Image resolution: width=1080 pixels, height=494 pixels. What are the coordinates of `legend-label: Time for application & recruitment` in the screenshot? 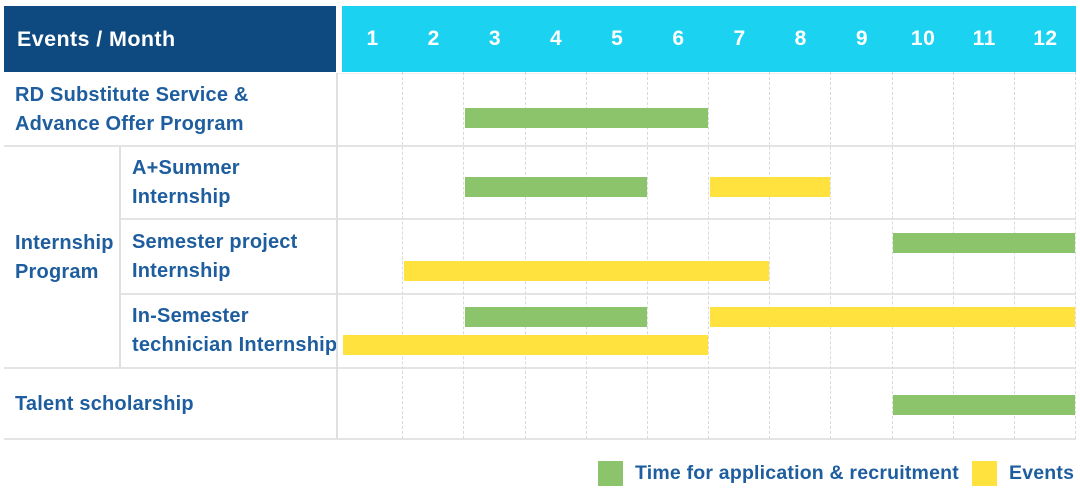 It's located at (797, 473).